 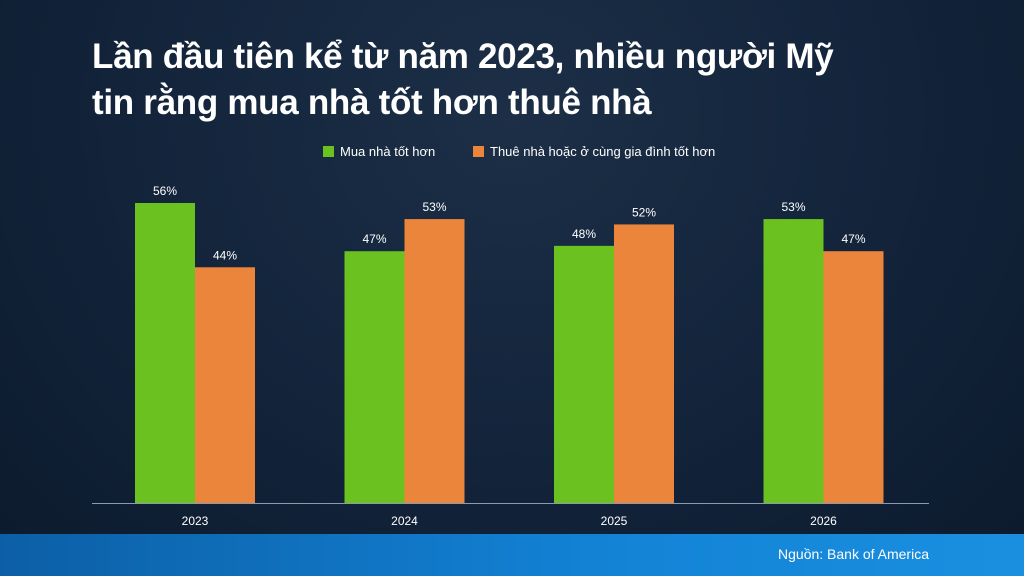 I want to click on data-label-buy-2023: 56%, so click(x=165, y=191).